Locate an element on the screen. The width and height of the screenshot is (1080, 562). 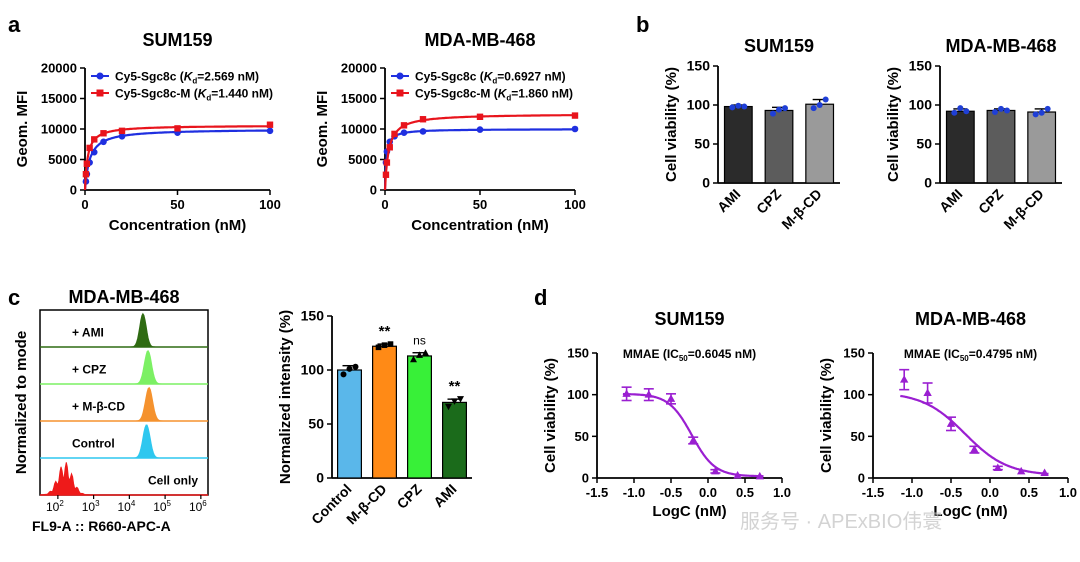
x-tick-label: 0 is located at coordinates (384, 204).